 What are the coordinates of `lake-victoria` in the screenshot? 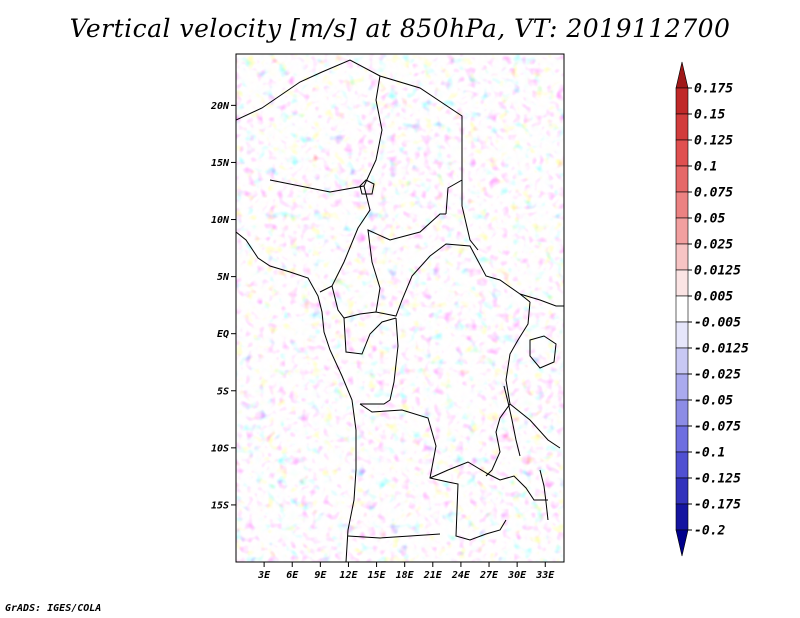 It's located at (543, 352).